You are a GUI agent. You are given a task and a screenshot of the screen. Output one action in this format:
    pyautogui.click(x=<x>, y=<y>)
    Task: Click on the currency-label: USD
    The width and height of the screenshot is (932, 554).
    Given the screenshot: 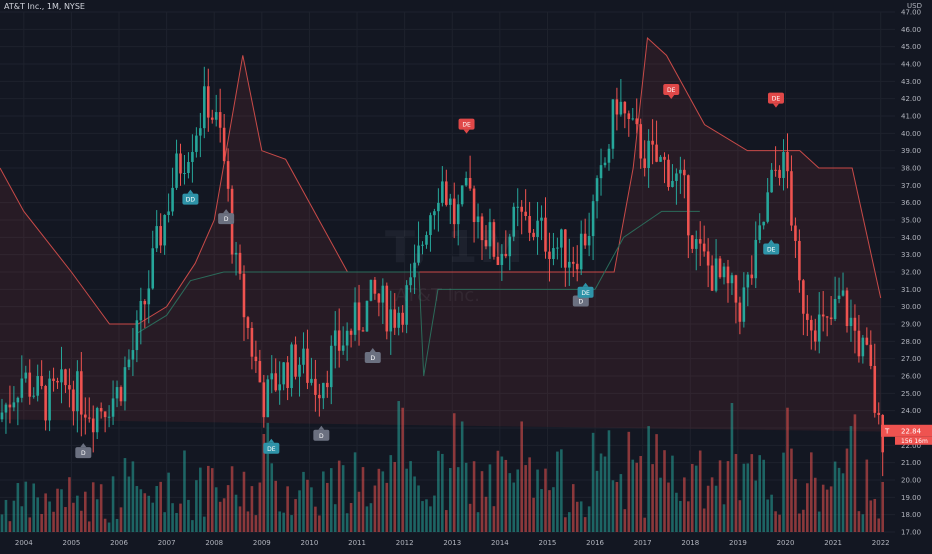 What is the action you would take?
    pyautogui.click(x=914, y=6)
    